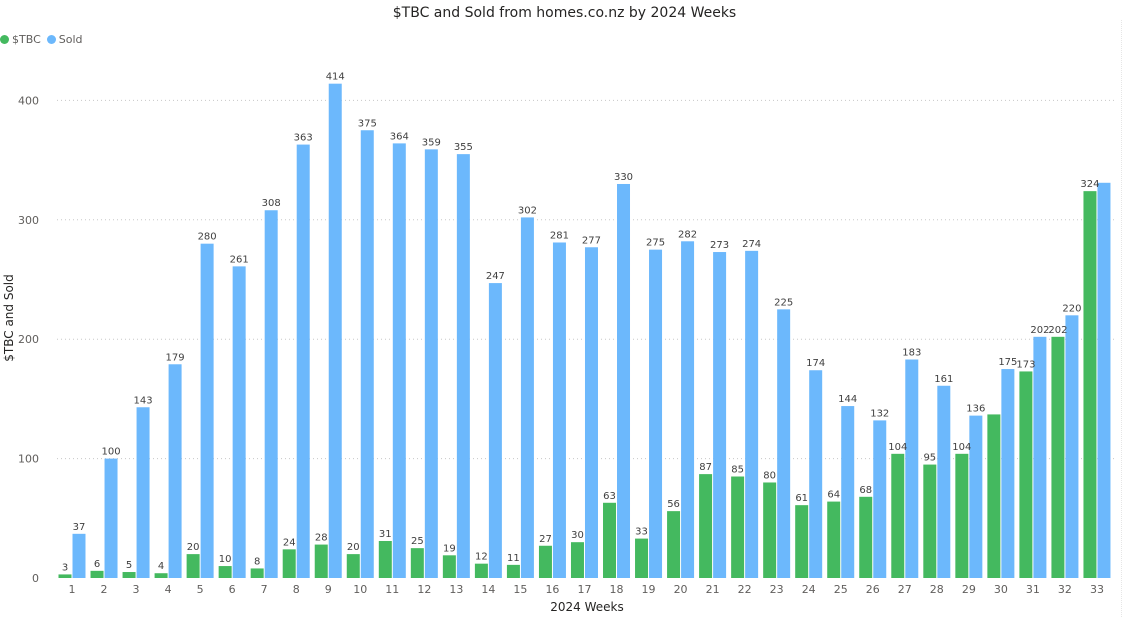  What do you see at coordinates (225, 559) in the screenshot?
I see `data-label-tbc: 10` at bounding box center [225, 559].